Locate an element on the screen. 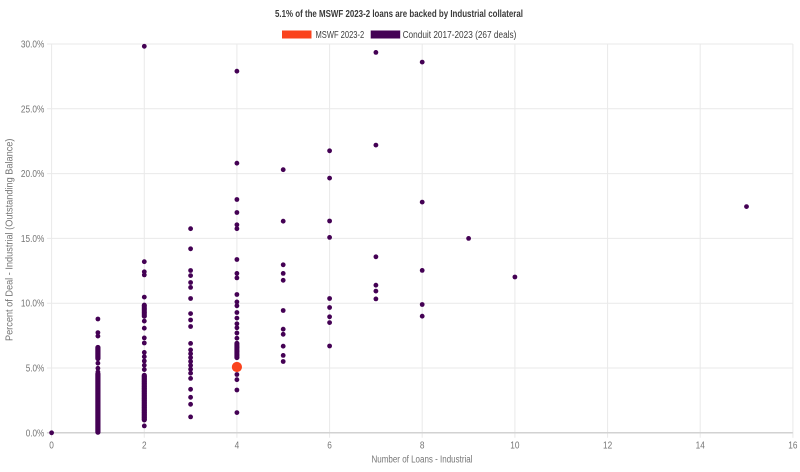  svg-text: Conduit 2017-2023 (267 deals) is located at coordinates (460, 35).